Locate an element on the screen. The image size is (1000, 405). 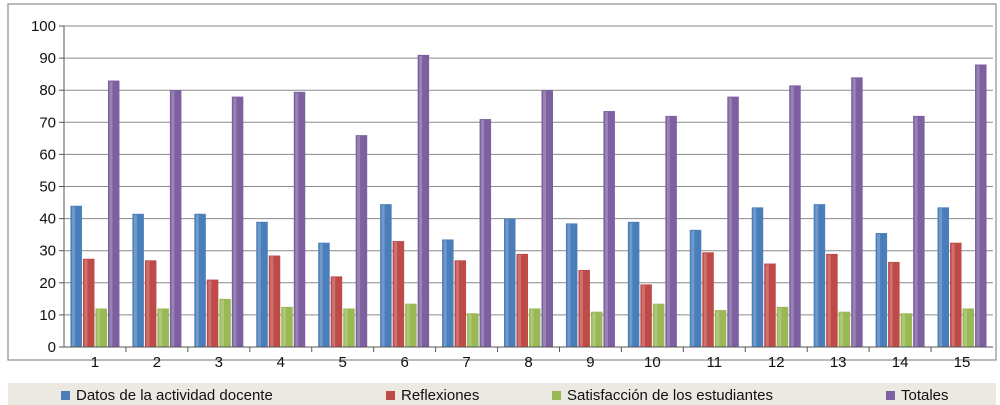
x-tick-label: 3 is located at coordinates (219, 362).